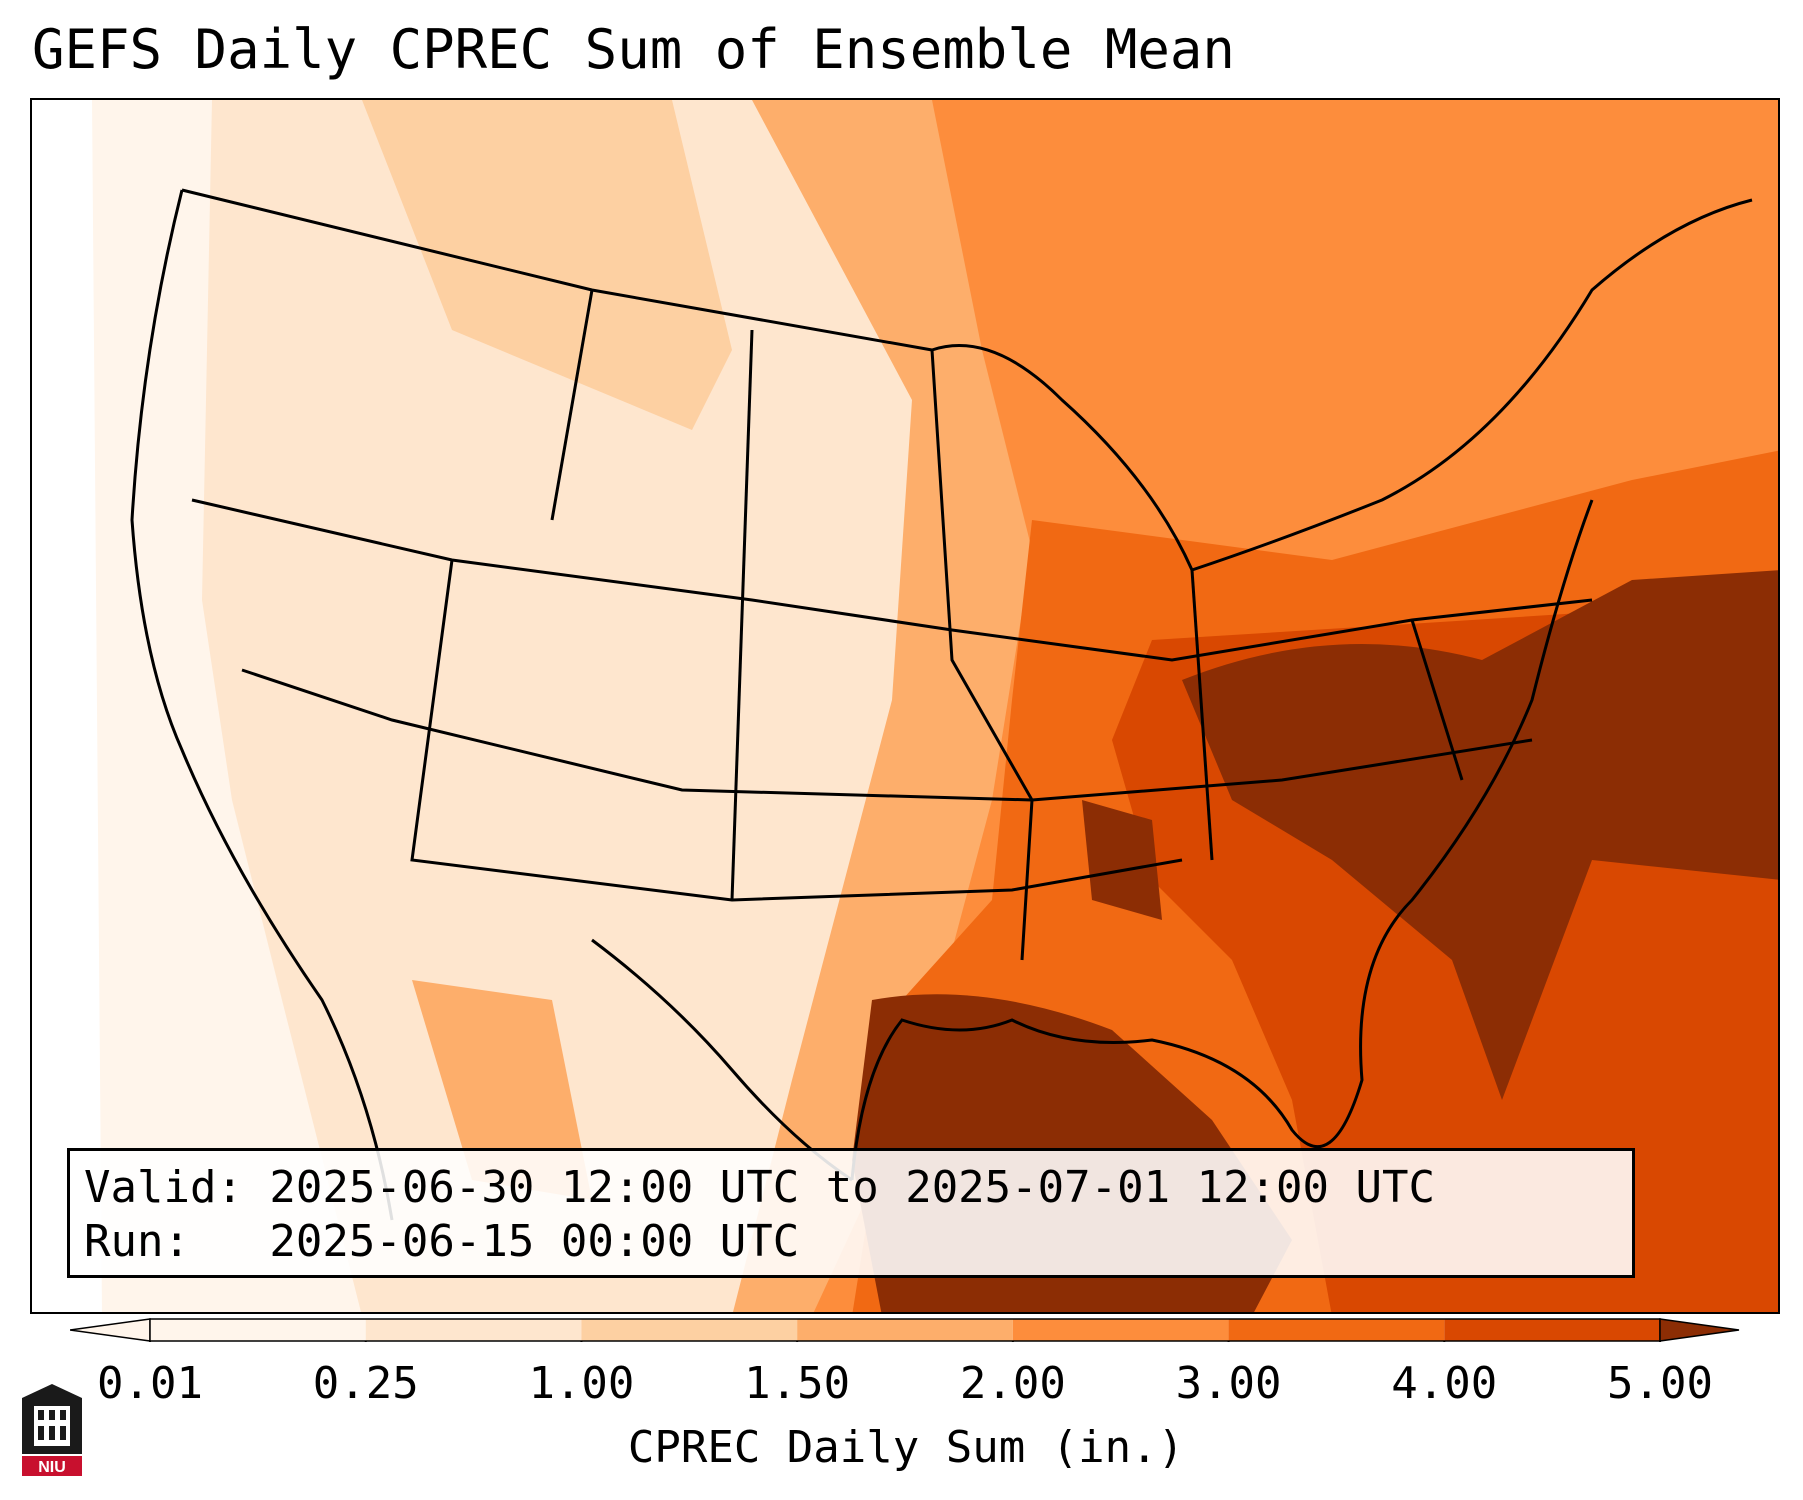  I want to click on colorbar-tick-label: 2.00, so click(1012, 1383).